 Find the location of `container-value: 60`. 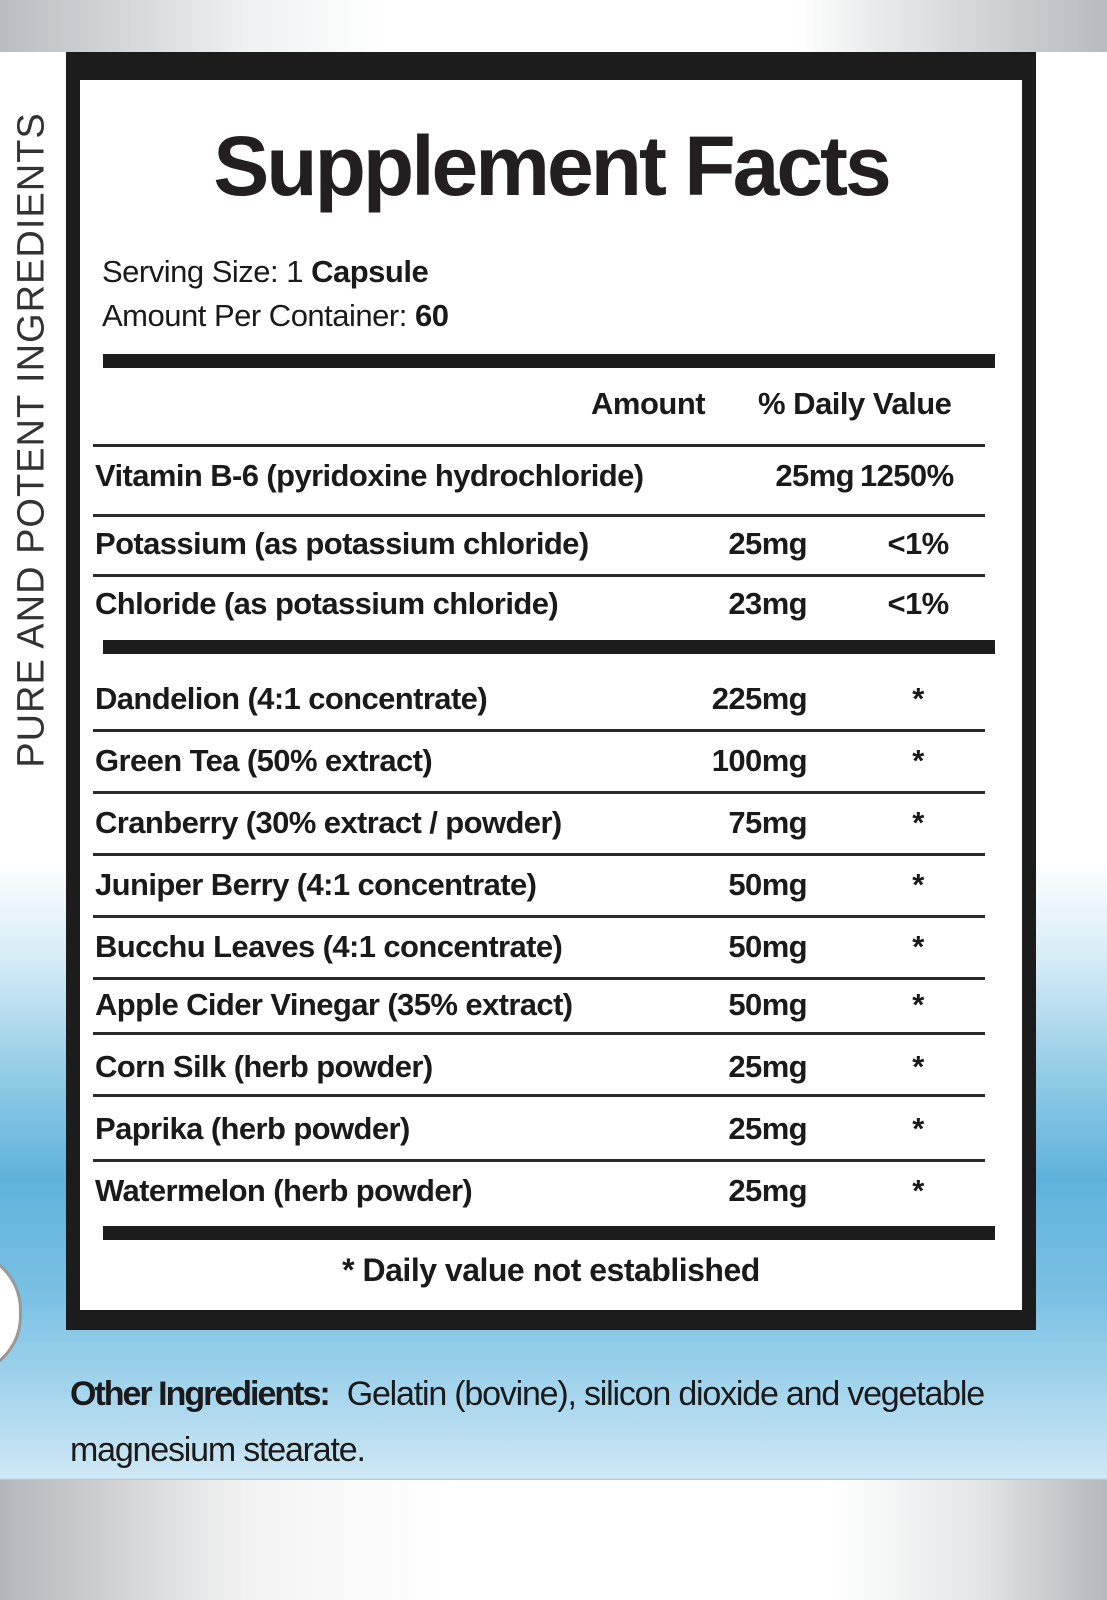

container-value: 60 is located at coordinates (431, 315).